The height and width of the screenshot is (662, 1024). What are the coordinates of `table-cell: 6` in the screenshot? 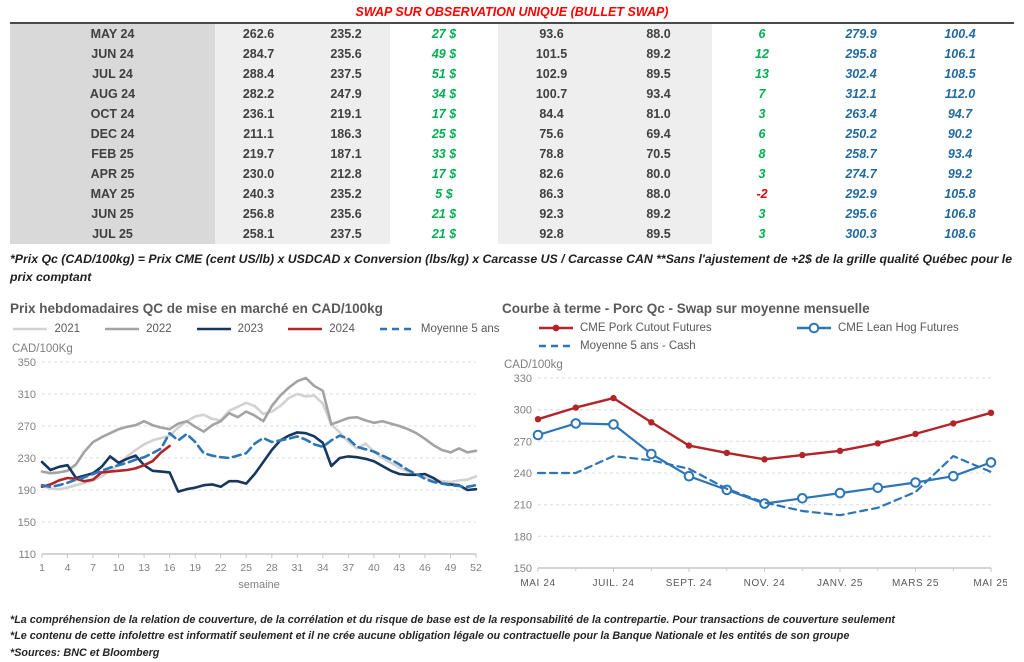 It's located at (762, 134).